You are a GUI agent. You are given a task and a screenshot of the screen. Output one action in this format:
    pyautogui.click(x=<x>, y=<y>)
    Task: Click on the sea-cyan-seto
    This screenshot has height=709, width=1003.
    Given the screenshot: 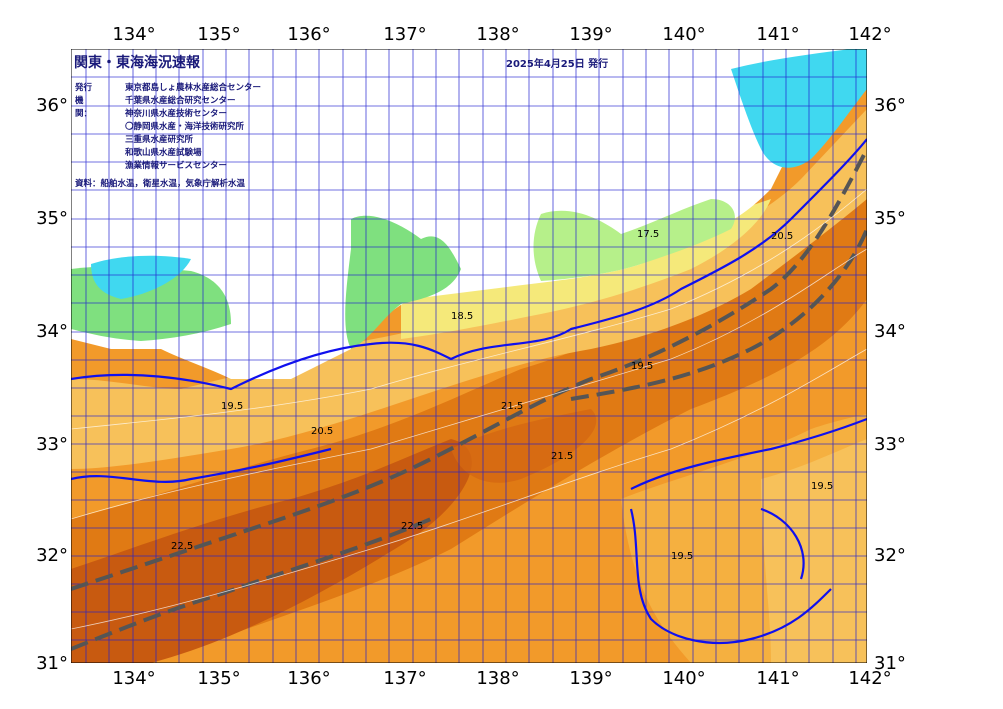 What is the action you would take?
    pyautogui.click(x=141, y=277)
    